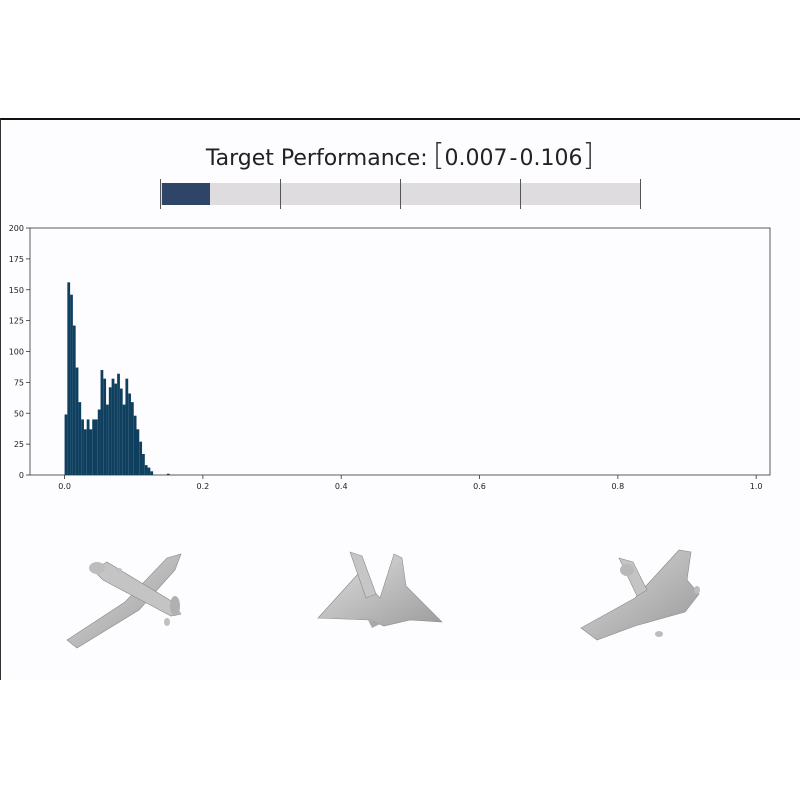  What do you see at coordinates (124, 601) in the screenshot?
I see `propeller-airplane-image` at bounding box center [124, 601].